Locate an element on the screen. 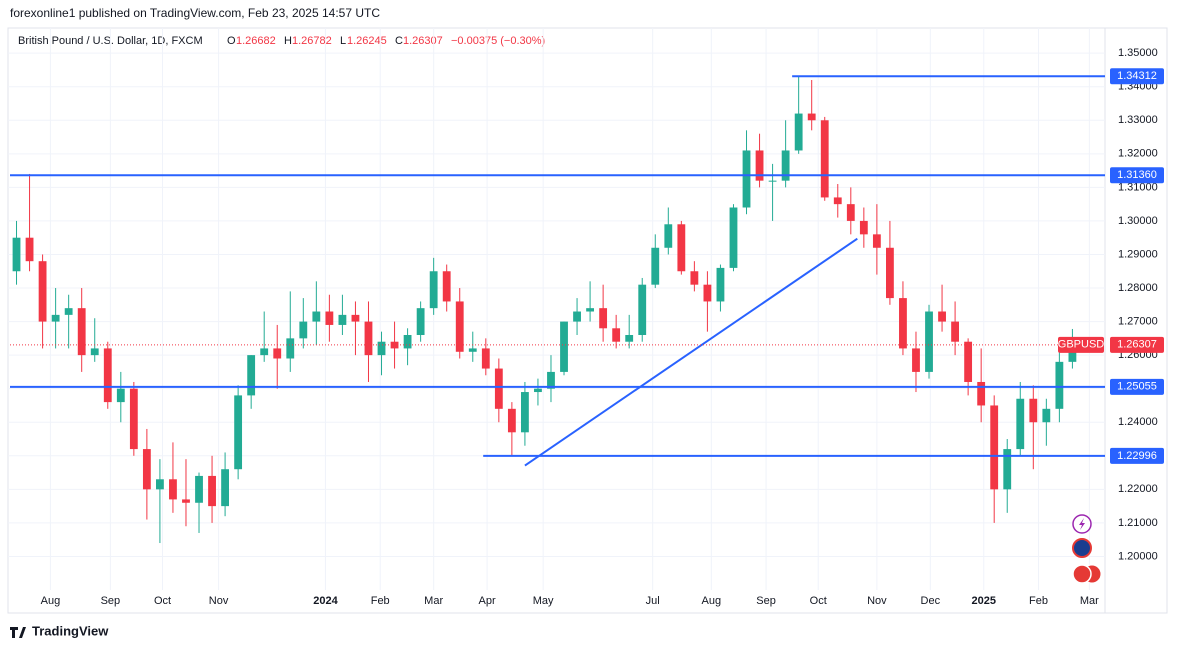  y-tick-label: 1.21000 is located at coordinates (1138, 523).